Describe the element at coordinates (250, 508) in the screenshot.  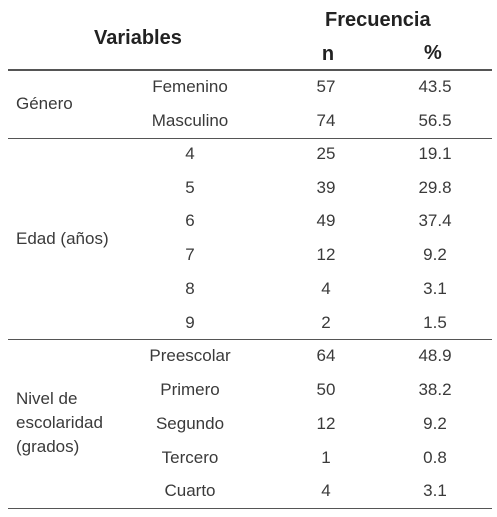
I see `table-bottom-rule` at that location.